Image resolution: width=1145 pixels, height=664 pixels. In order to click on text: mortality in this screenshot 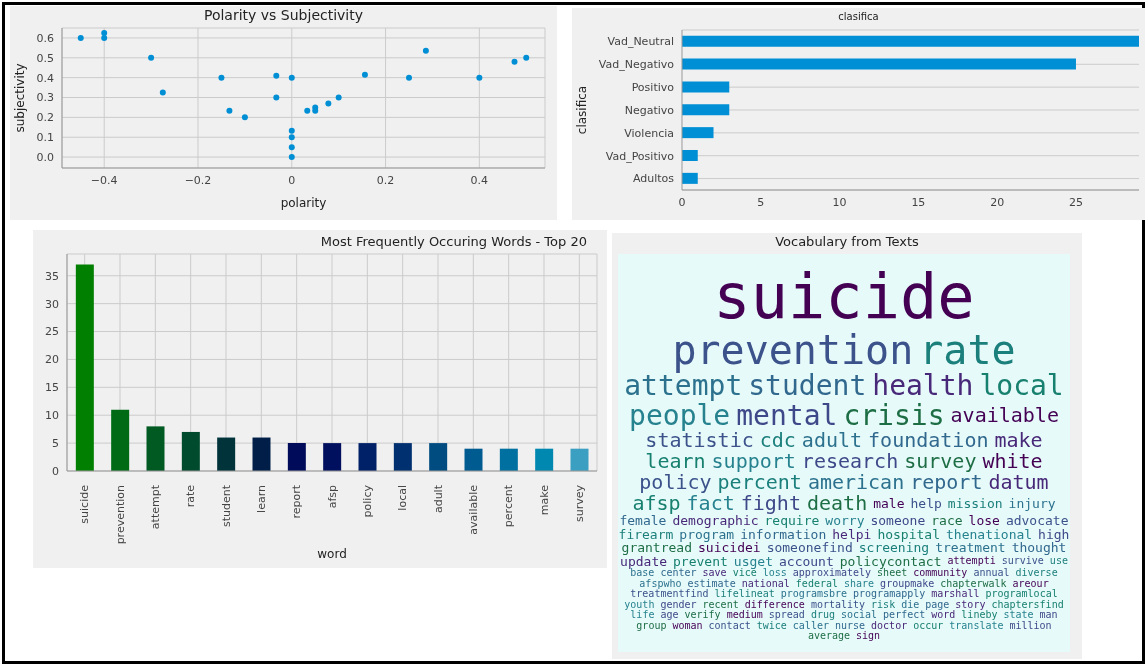, I will do `click(838, 604)`.